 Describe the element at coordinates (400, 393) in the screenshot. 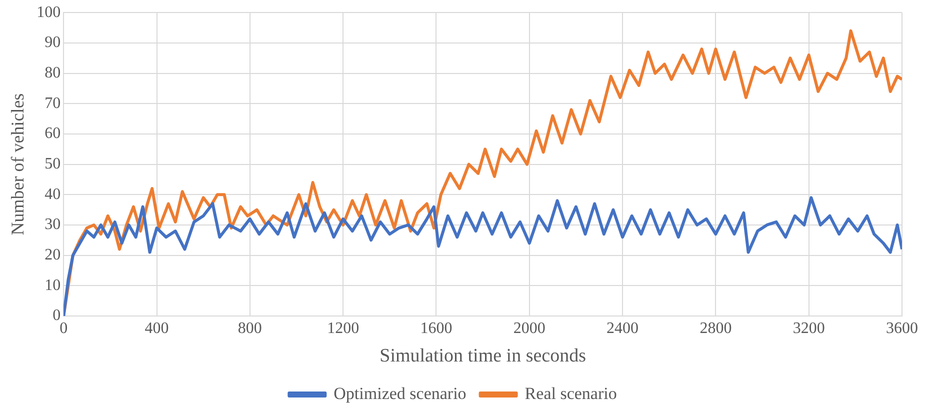

I see `legend-label: Optimized scenario` at that location.